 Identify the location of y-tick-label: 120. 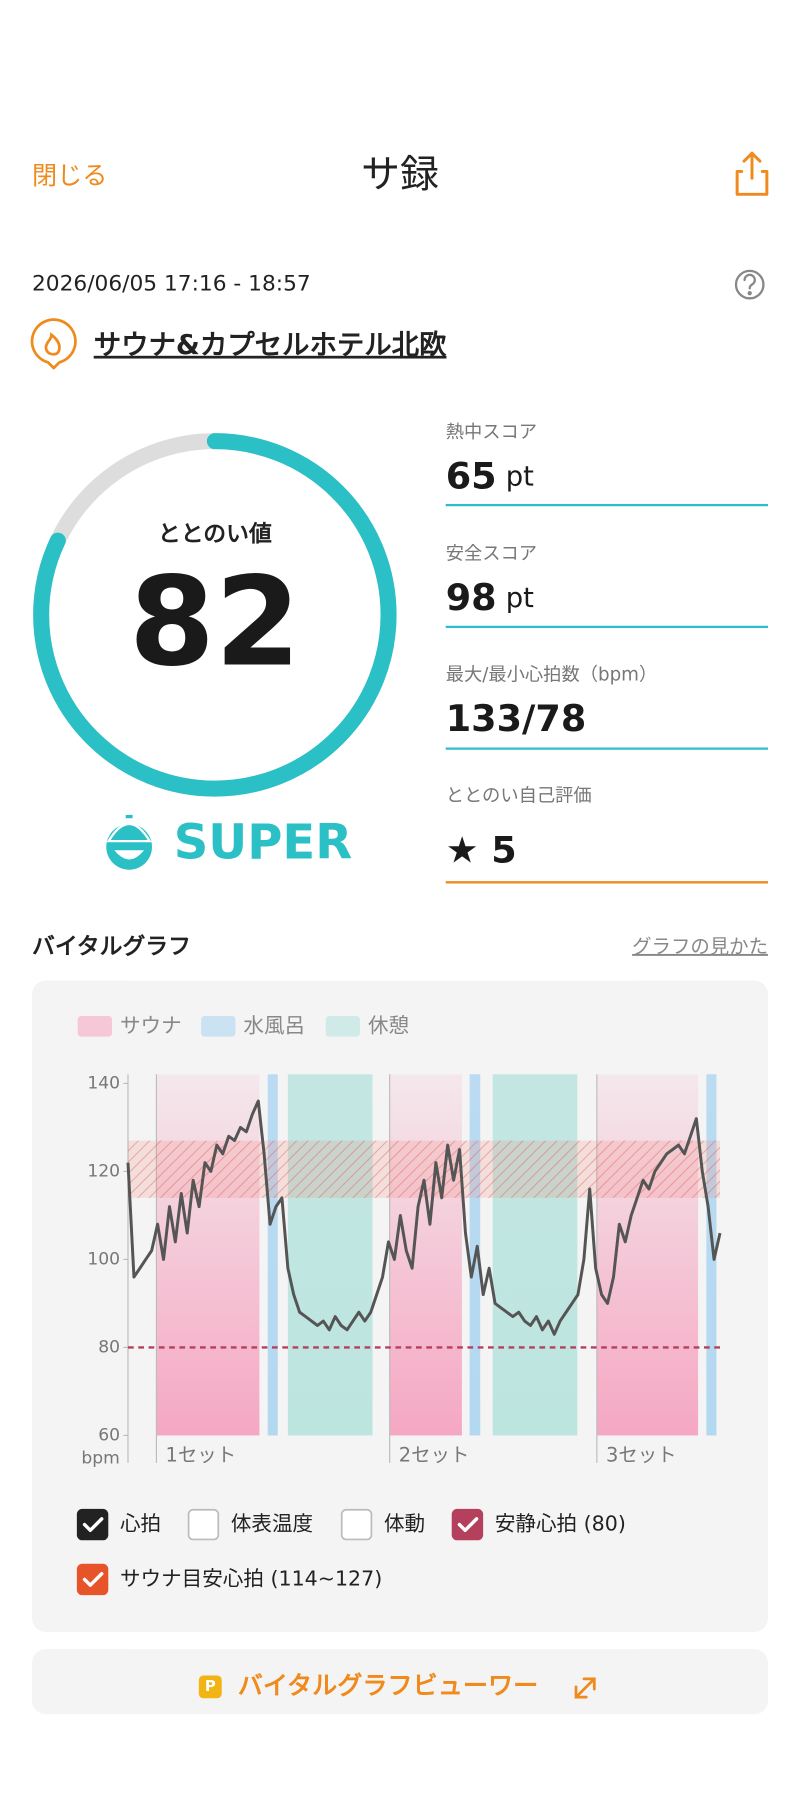
(103, 1171).